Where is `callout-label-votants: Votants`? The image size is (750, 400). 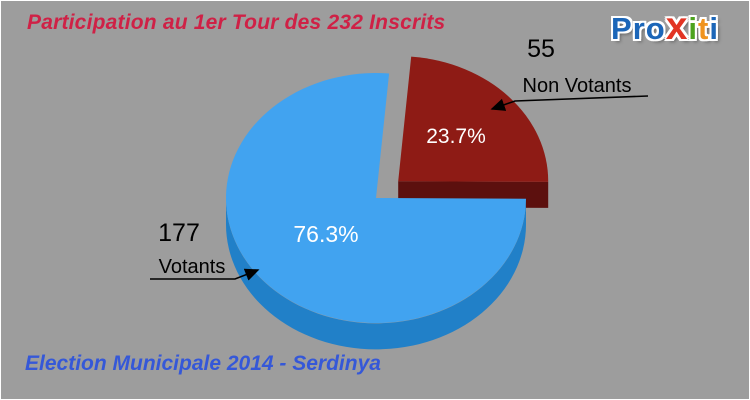 callout-label-votants: Votants is located at coordinates (192, 267).